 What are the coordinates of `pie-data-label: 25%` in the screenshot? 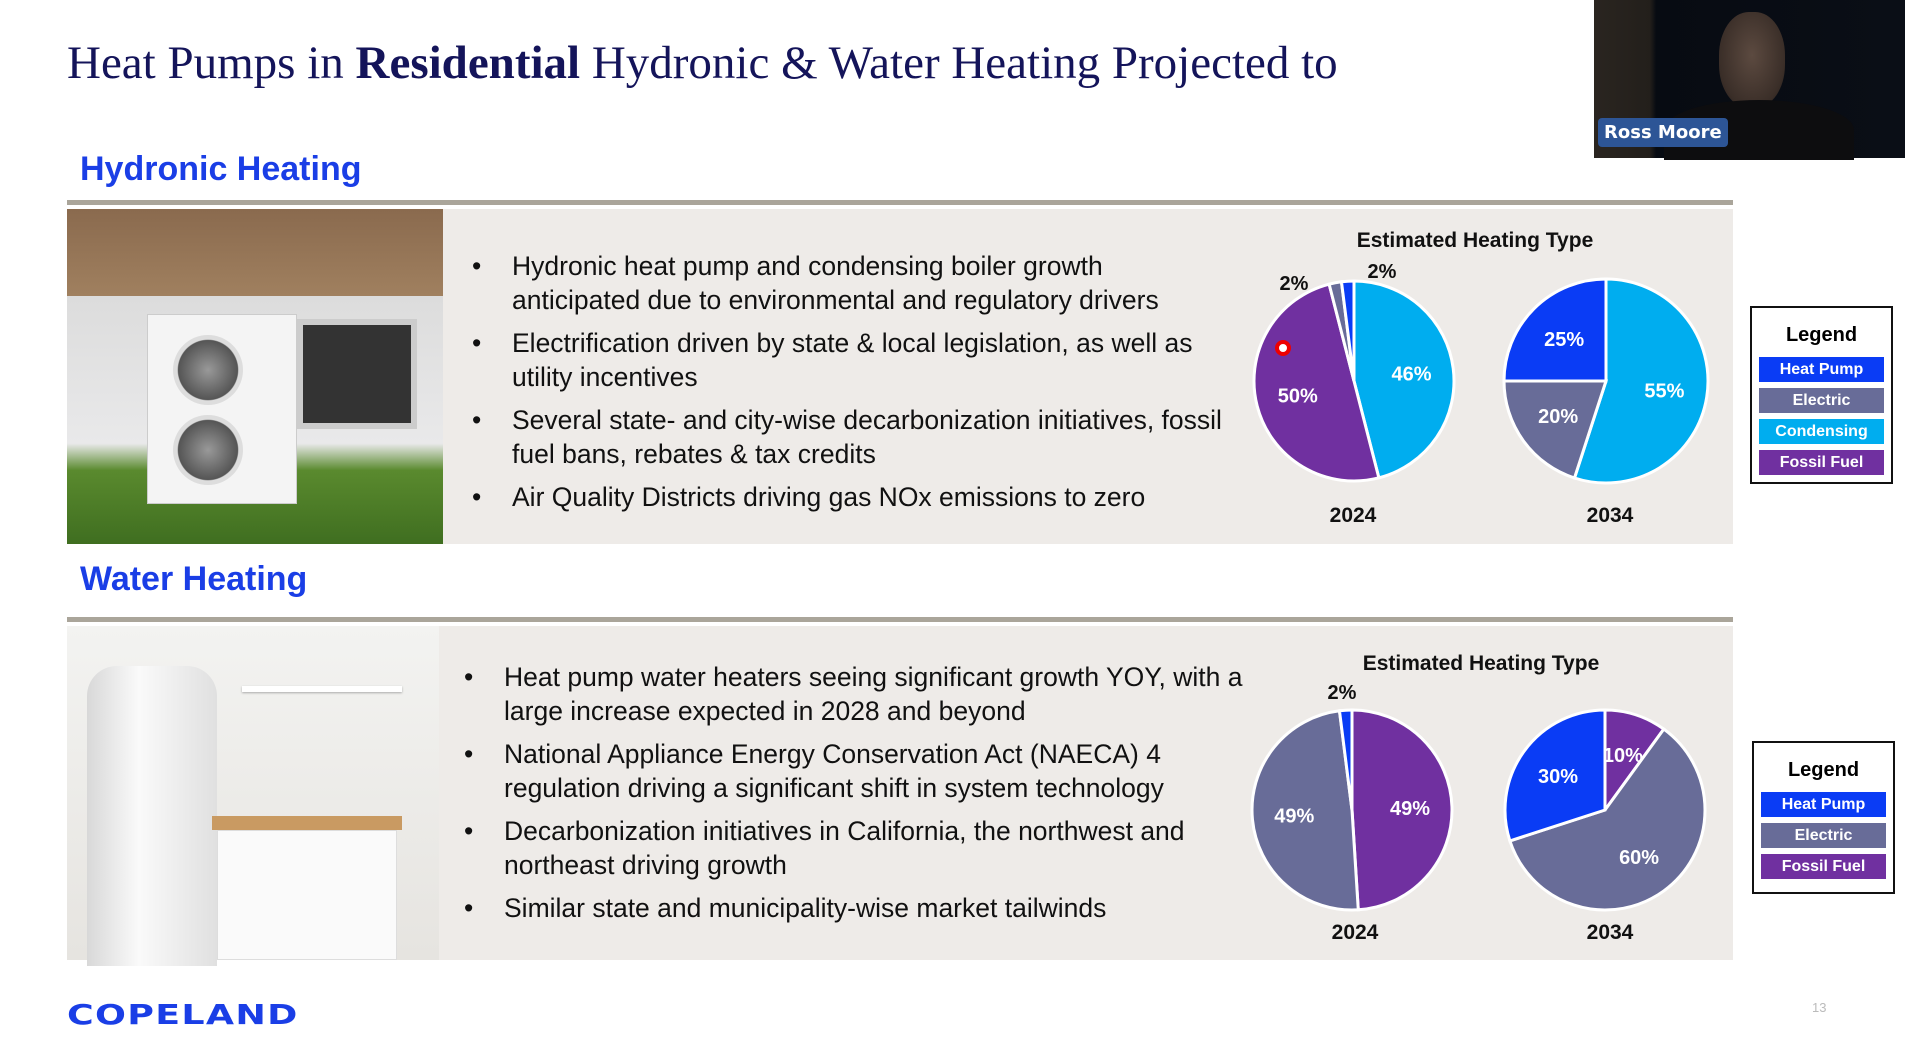 It's located at (1564, 340).